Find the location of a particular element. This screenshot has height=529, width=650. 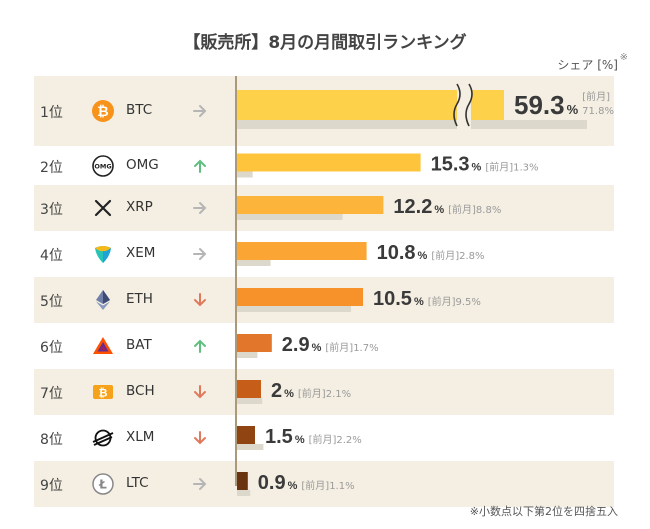

unit-note-mark: ※ is located at coordinates (623, 57).